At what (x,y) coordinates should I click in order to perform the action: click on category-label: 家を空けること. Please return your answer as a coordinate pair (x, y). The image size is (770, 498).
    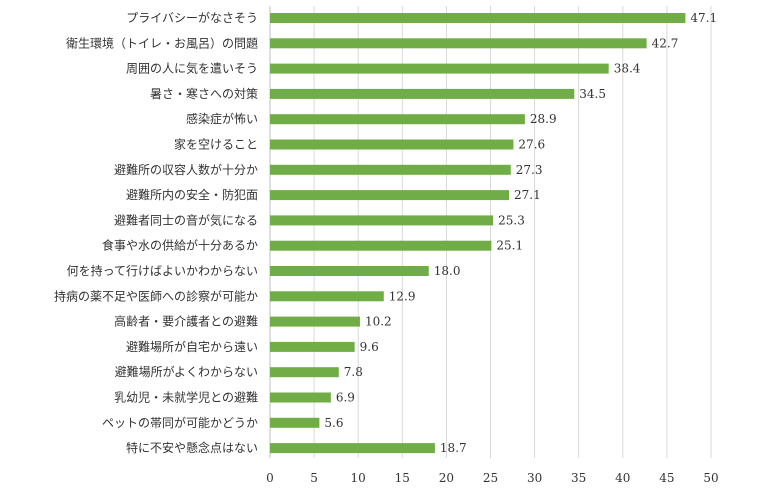
    Looking at the image, I should click on (216, 144).